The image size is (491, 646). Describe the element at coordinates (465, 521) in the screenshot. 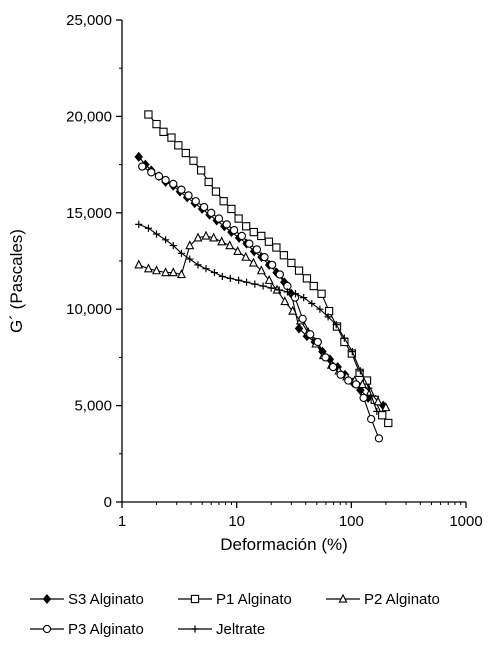

I see `x-tick-label: 1000` at that location.